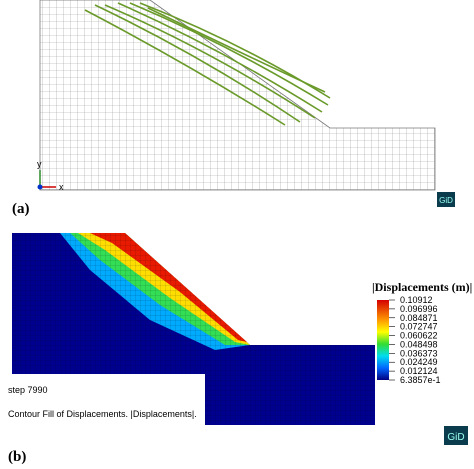 The image size is (474, 469). What do you see at coordinates (17, 457) in the screenshot?
I see `panel-label: (b)` at bounding box center [17, 457].